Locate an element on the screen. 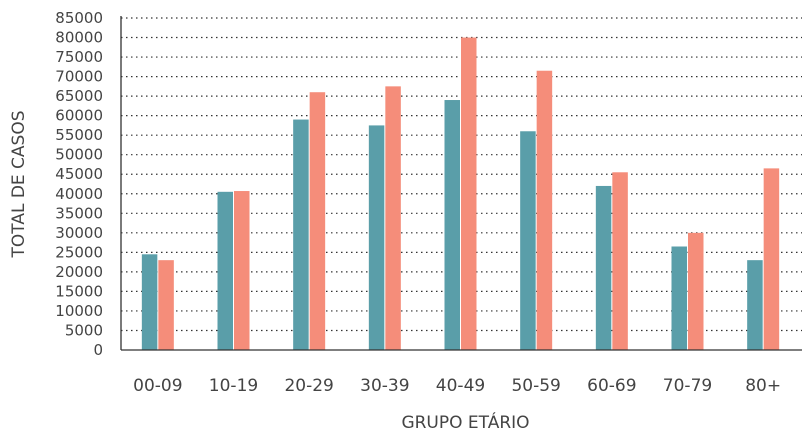 This screenshot has height=434, width=806. y-tick-label: 60000 is located at coordinates (79, 116).